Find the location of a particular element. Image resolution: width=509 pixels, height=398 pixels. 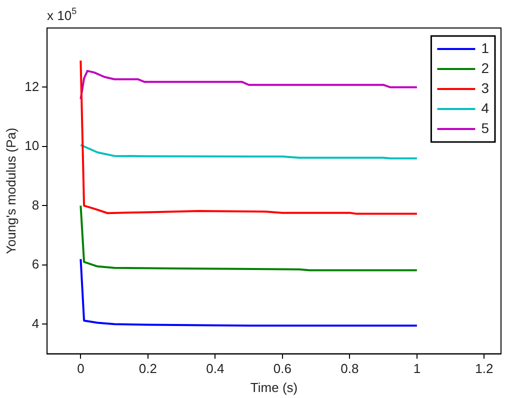

y-tick-label: 8 is located at coordinates (36, 204).